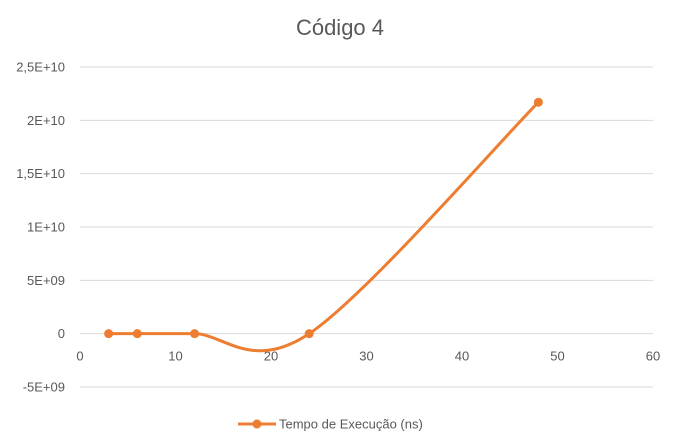  What do you see at coordinates (351, 424) in the screenshot?
I see `legend-entry-label: Tempo de Execução (ns)` at bounding box center [351, 424].